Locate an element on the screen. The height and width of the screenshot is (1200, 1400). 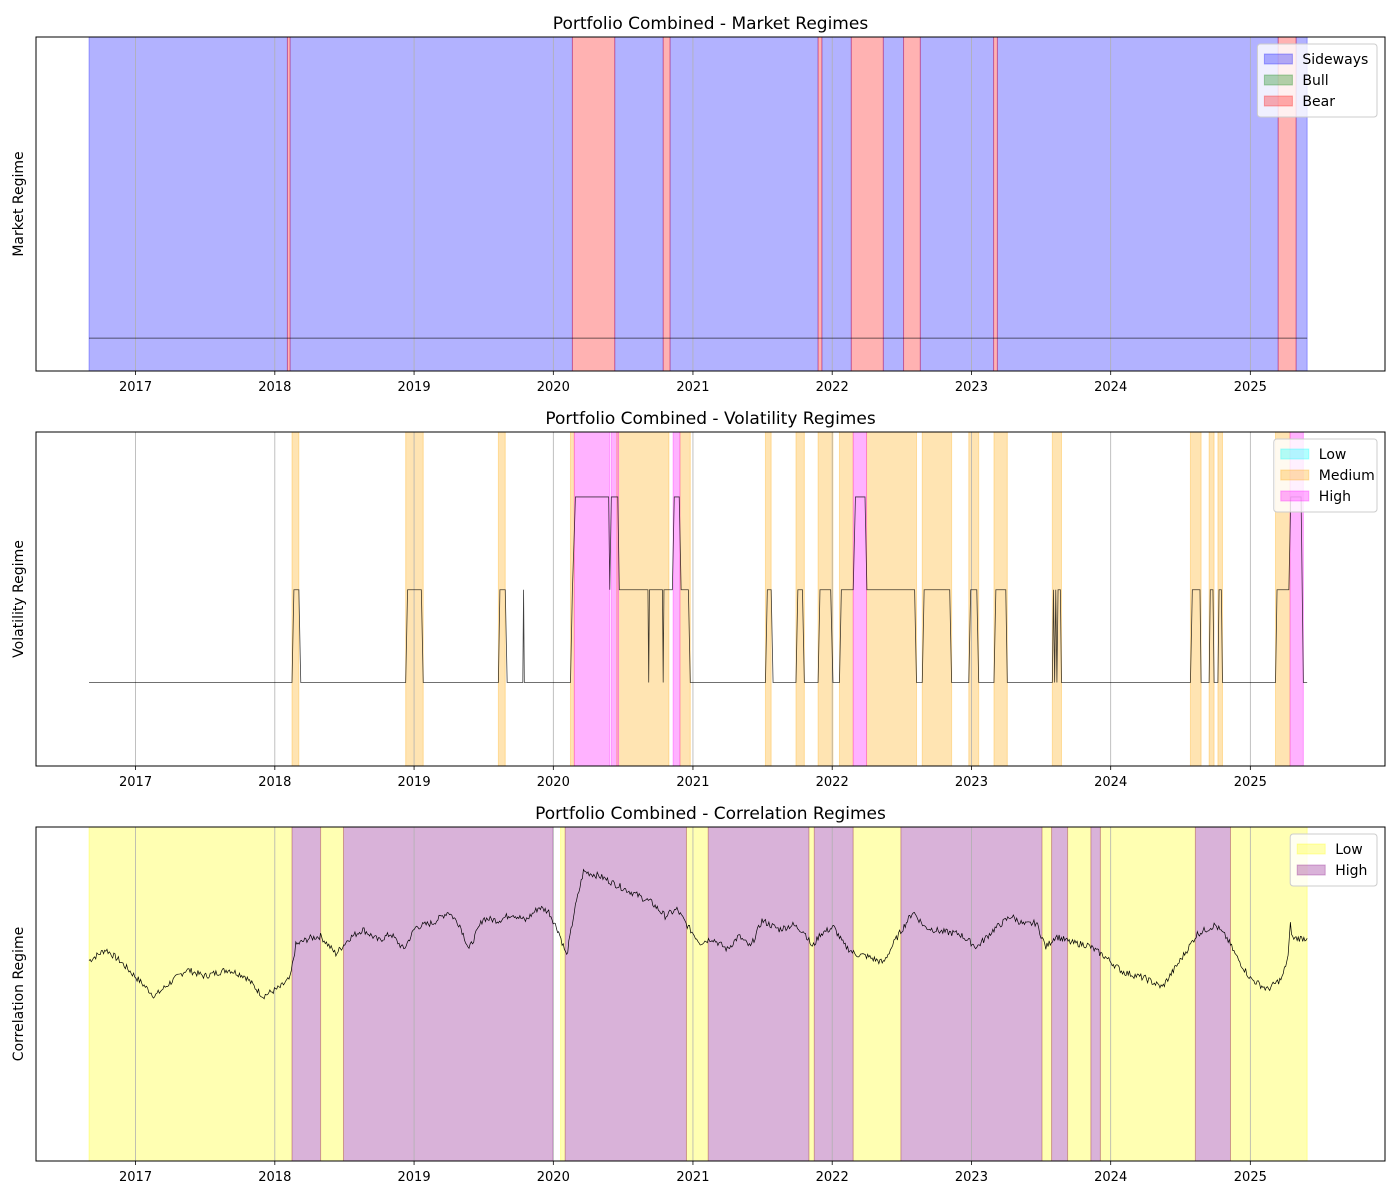
legend-swatch-bull is located at coordinates (1278, 80).